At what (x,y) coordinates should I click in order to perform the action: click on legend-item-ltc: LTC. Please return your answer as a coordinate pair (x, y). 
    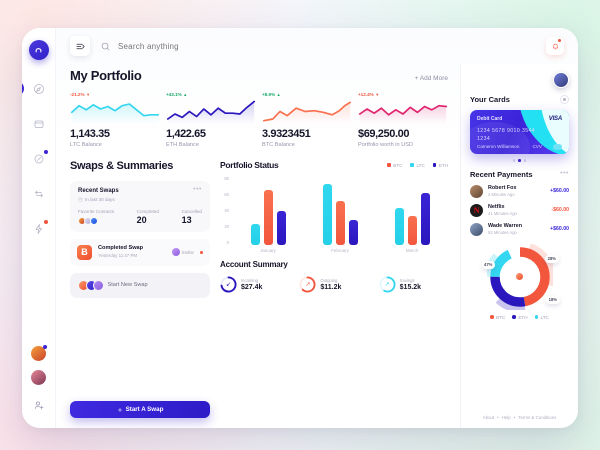
    Looking at the image, I should click on (417, 165).